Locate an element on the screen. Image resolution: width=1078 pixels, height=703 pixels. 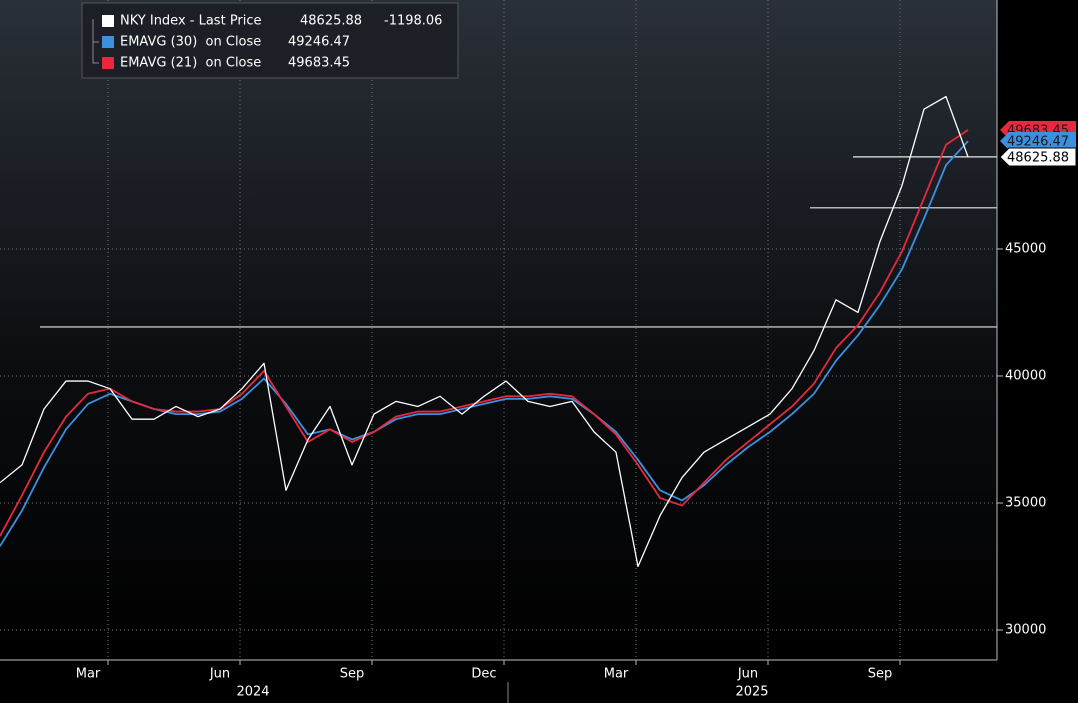
y-tick-label: 35000 is located at coordinates (1025, 503).